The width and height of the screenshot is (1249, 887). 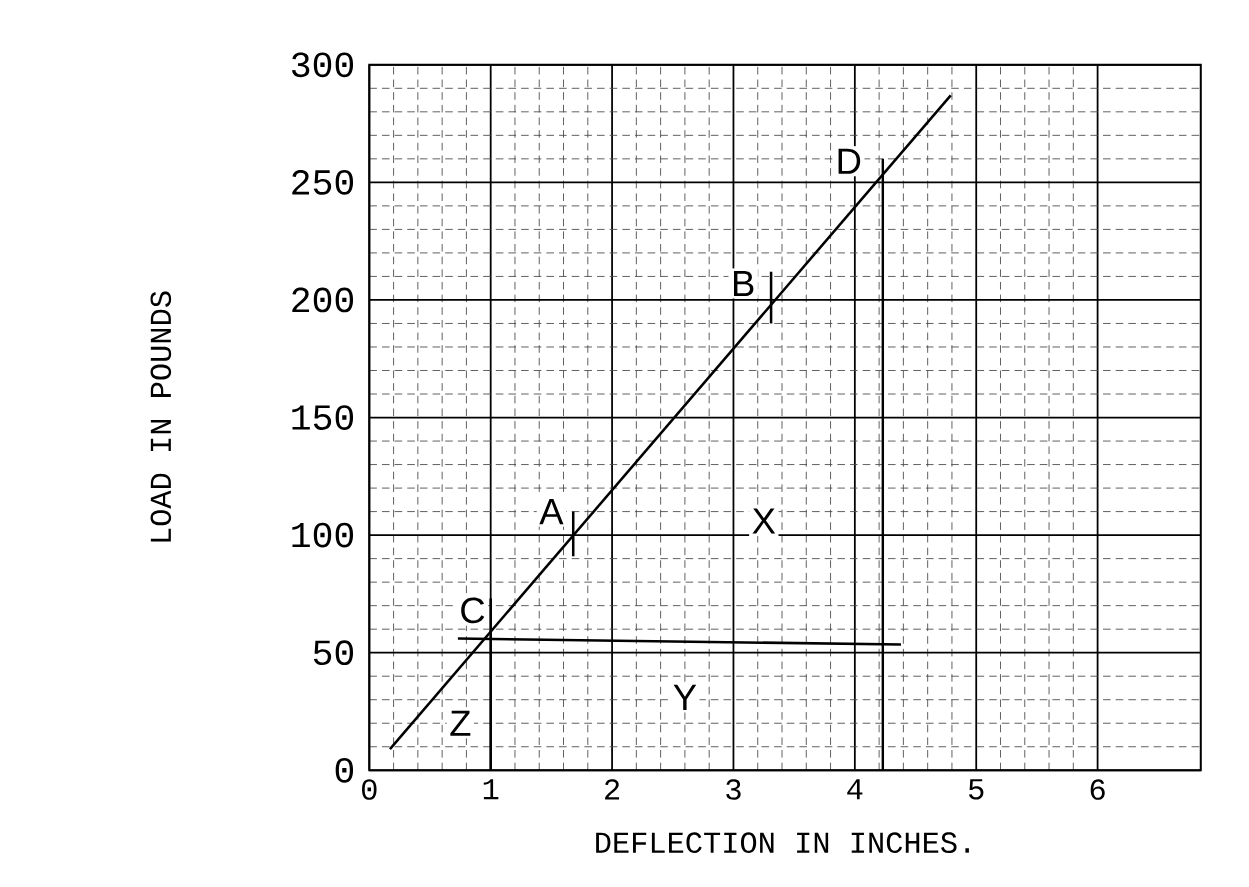 I want to click on annotation: X, so click(x=764, y=521).